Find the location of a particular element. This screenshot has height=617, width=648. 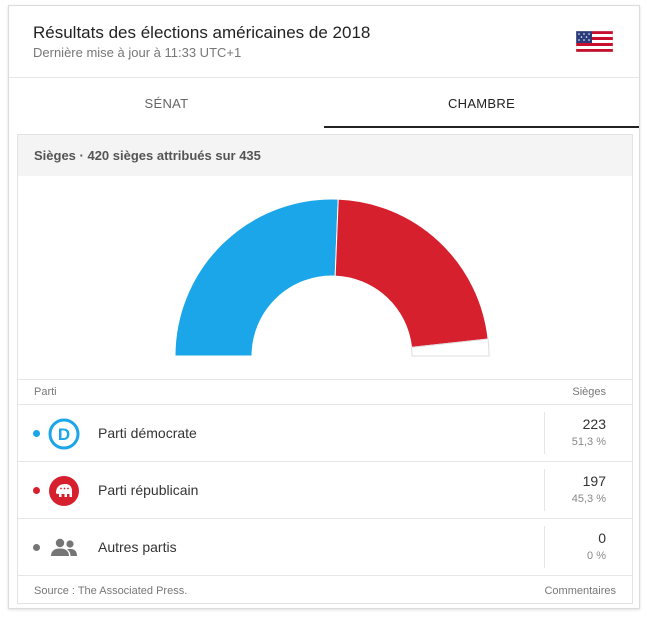

party-name: Parti républicain is located at coordinates (148, 490).